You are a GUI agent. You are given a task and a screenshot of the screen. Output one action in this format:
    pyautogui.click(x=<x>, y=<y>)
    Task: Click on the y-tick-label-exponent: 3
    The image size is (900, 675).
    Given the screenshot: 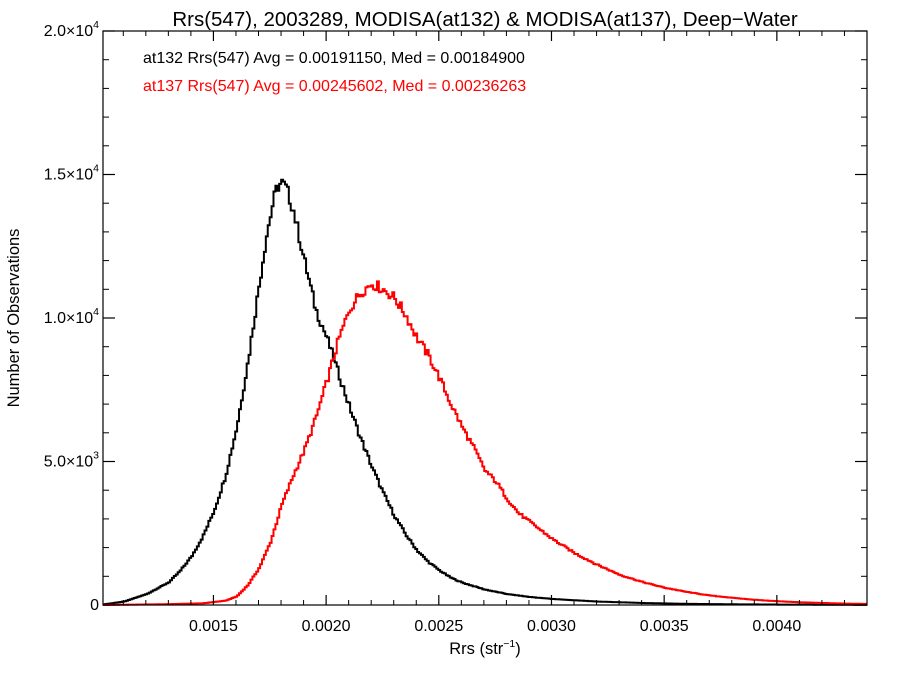 What is the action you would take?
    pyautogui.click(x=96, y=456)
    